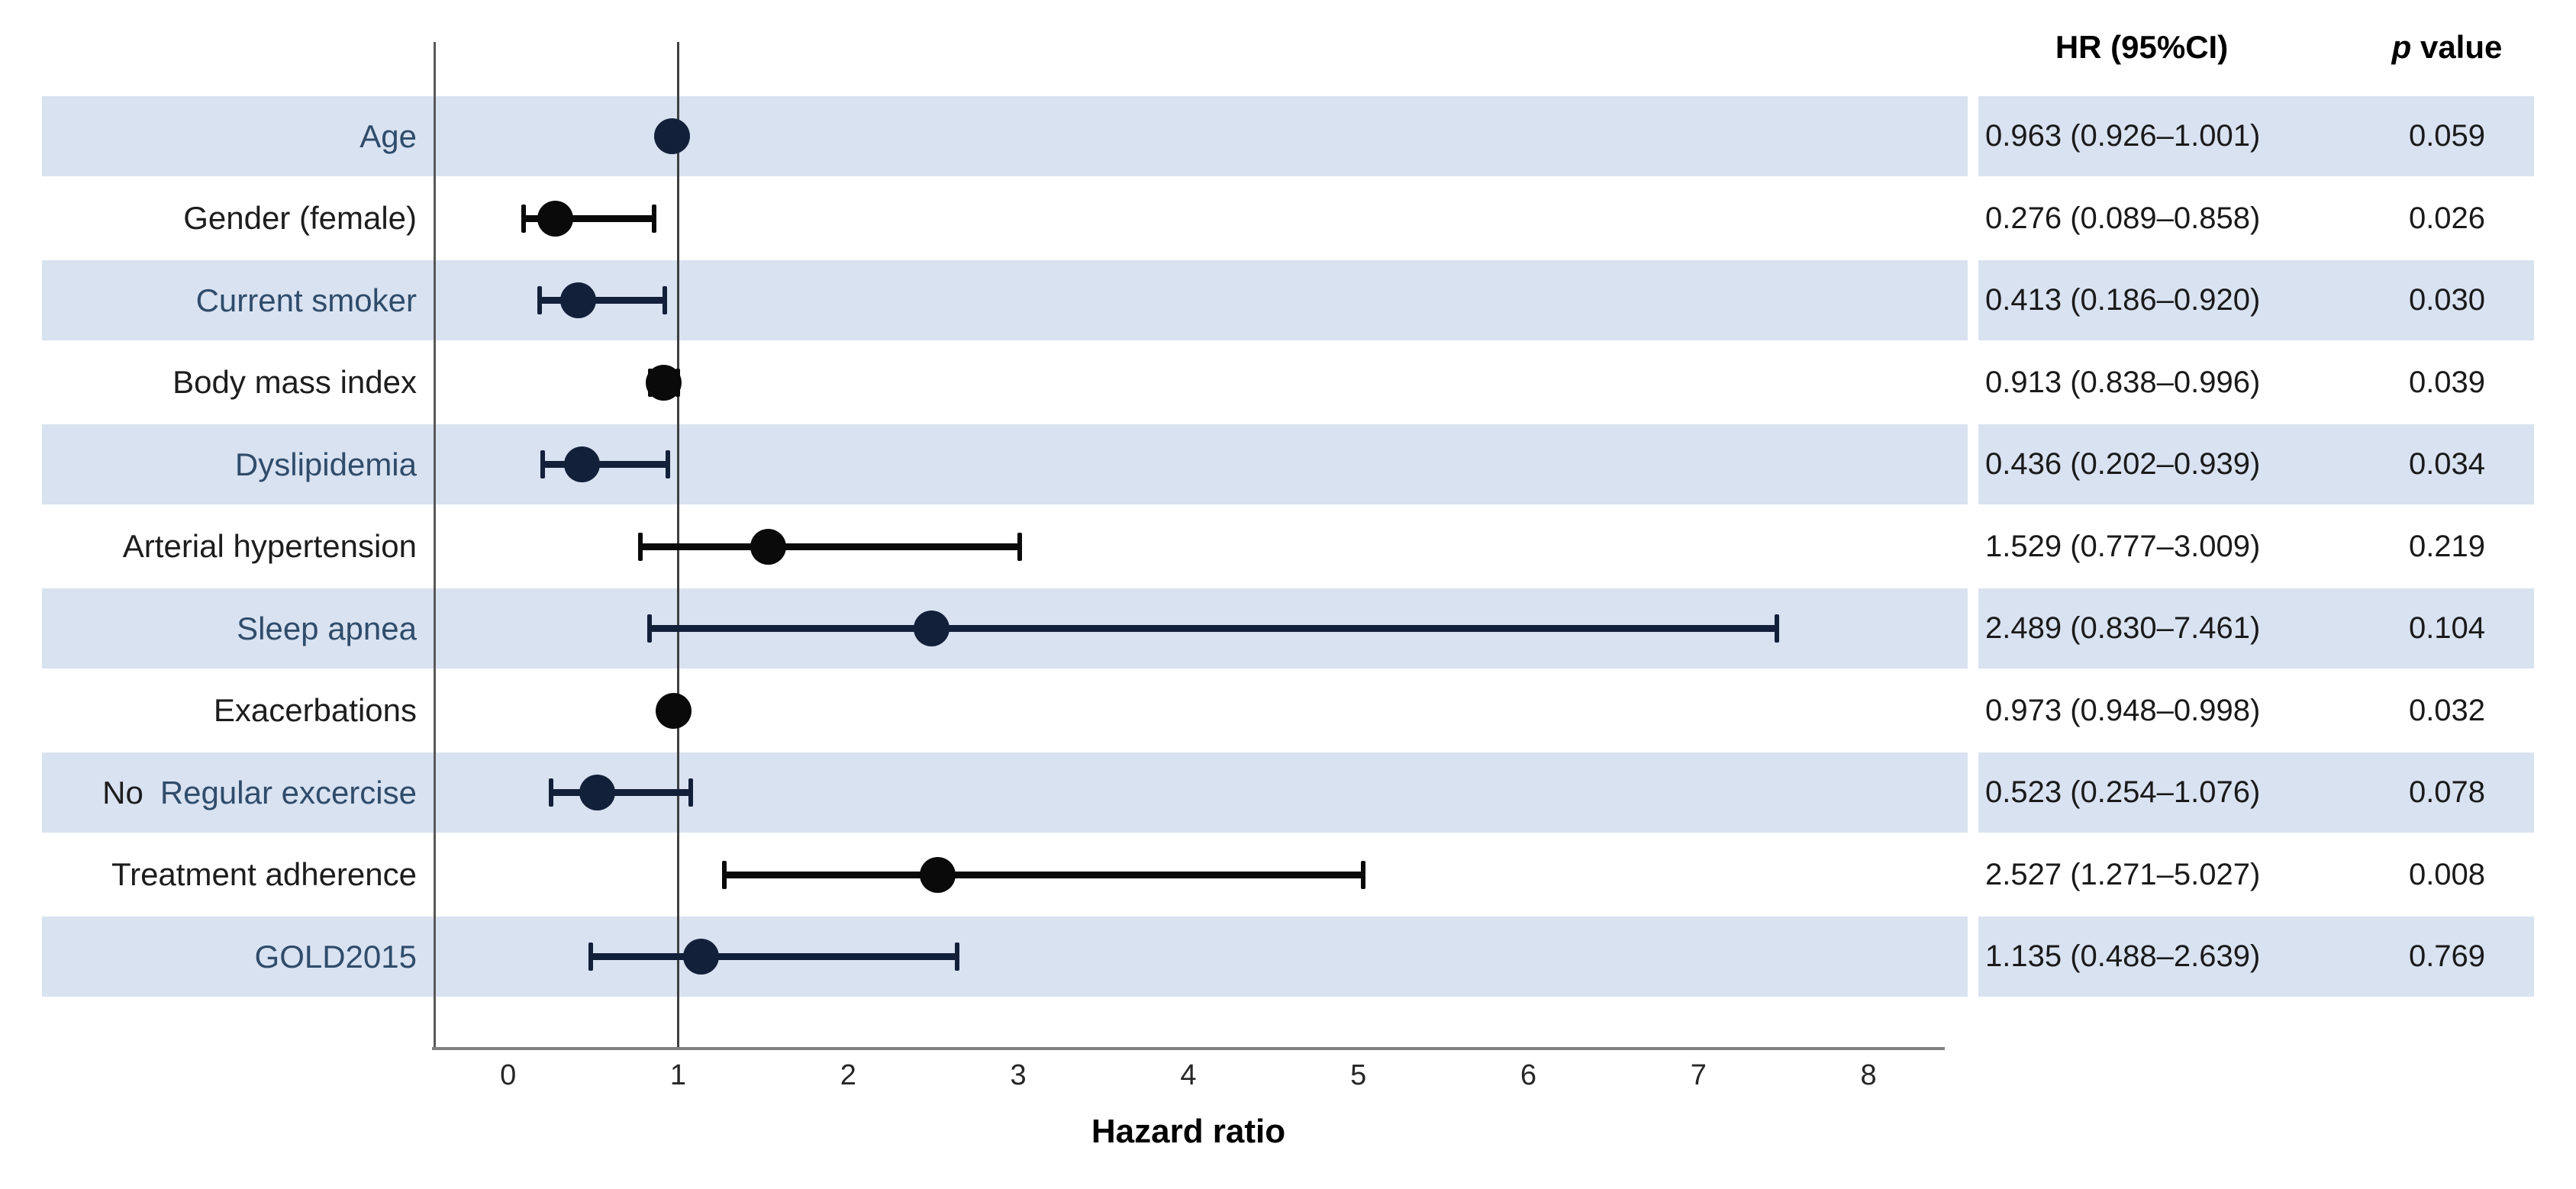 This screenshot has height=1189, width=2576. What do you see at coordinates (2123, 792) in the screenshot?
I see `hr-ci-value: 0.523 (0.254–1.076)` at bounding box center [2123, 792].